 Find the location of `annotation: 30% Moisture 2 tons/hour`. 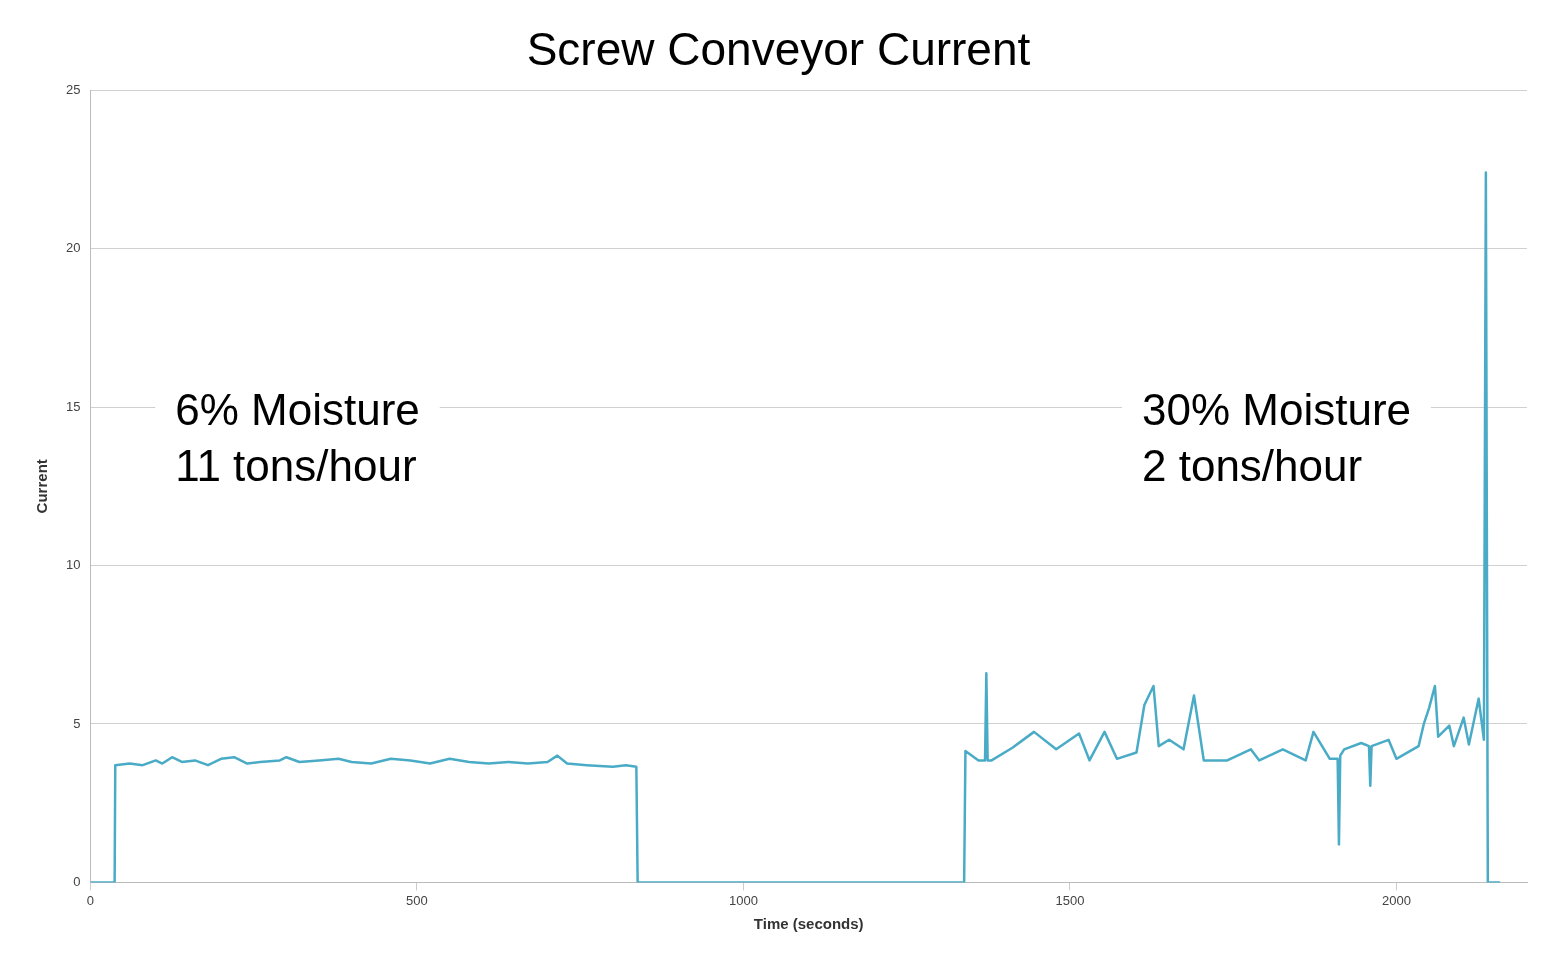

annotation: 30% Moisture 2 tons/hour is located at coordinates (1277, 438).